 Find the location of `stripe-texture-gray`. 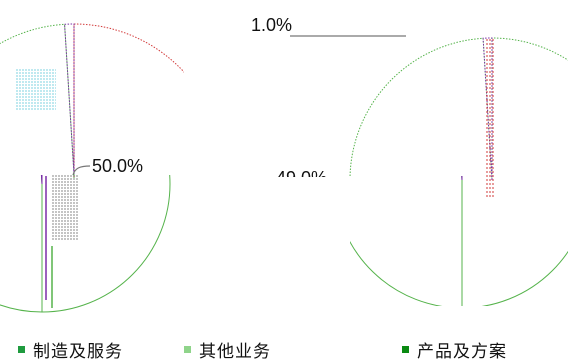

stripe-texture-gray is located at coordinates (65, 207).